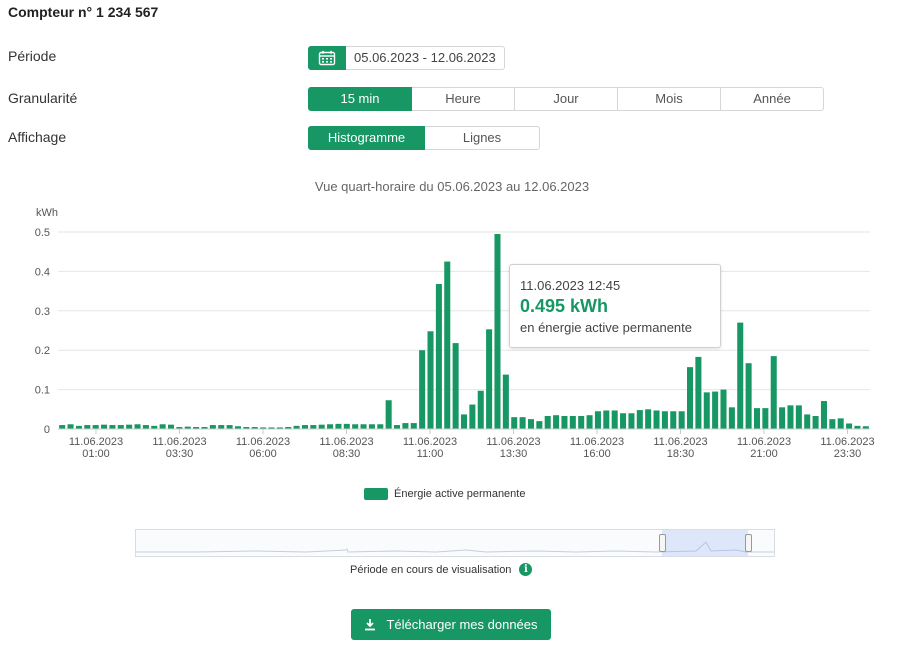 This screenshot has width=900, height=654. I want to click on period-picker: 05.06.2023 - 12.06.2023, so click(406, 58).